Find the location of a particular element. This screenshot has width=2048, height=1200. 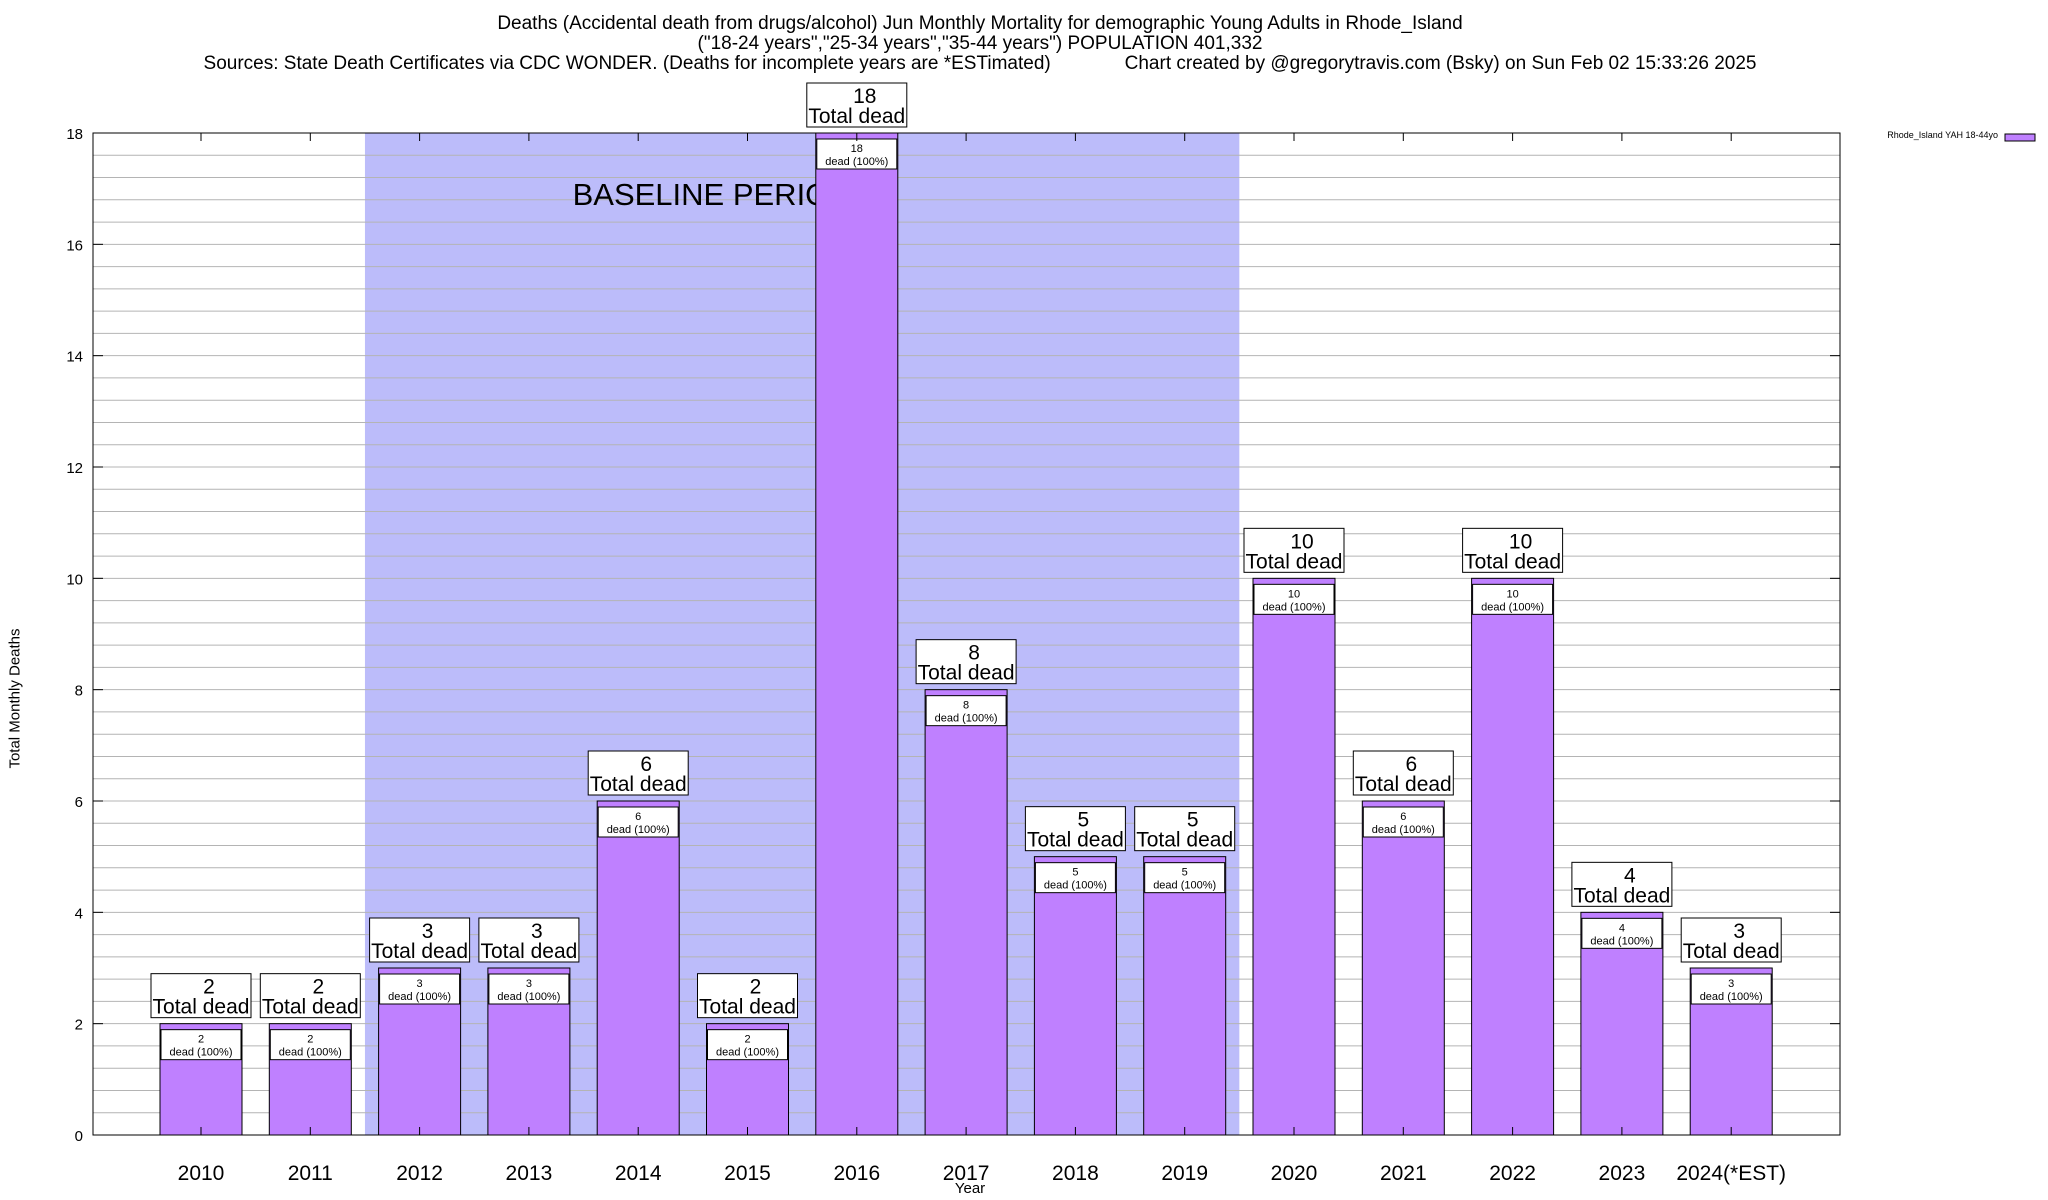

x-tick-label: 2024(*EST) is located at coordinates (1731, 1173).